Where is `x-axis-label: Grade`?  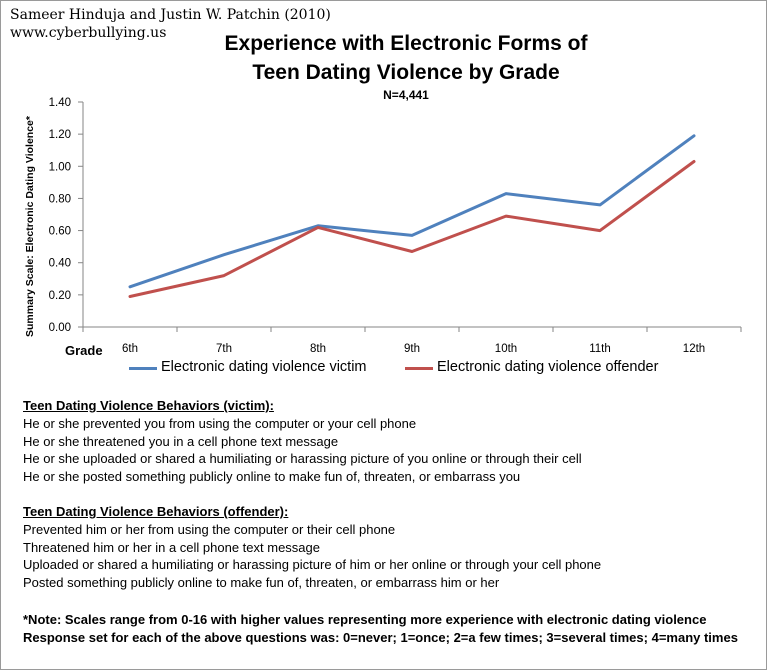
x-axis-label: Grade is located at coordinates (84, 350).